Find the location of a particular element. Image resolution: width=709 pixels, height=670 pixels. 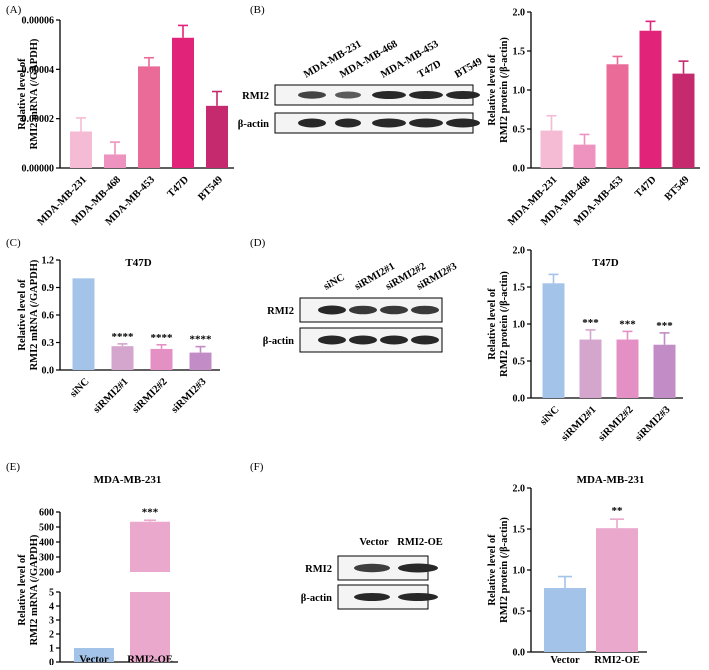

chart-d-ylabel: Relative level ofRMI2 protein (/β-actin) is located at coordinates (498, 324).